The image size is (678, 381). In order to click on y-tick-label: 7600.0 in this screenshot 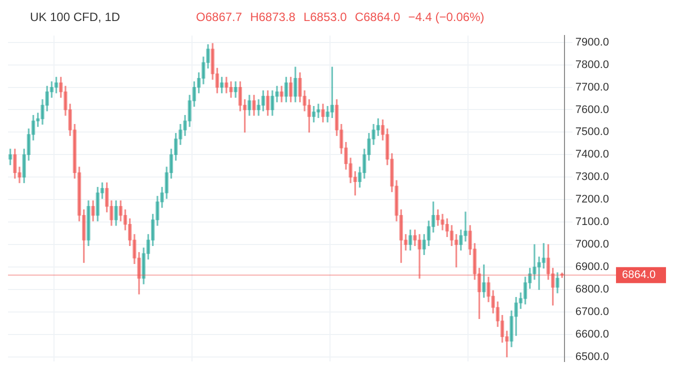, I will do `click(592, 110)`.